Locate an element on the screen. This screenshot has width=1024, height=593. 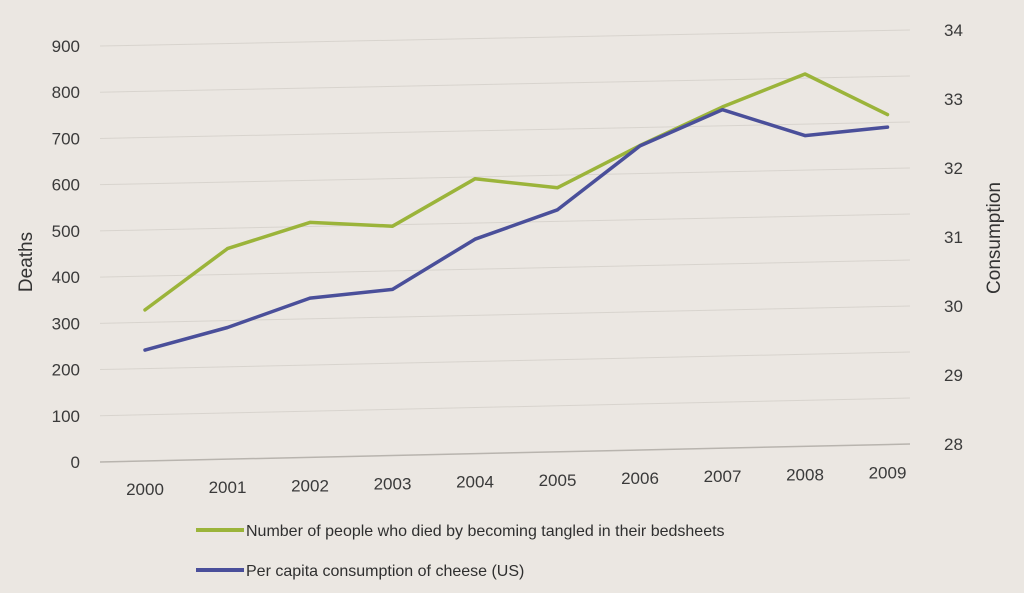
right-tick-label: 29 is located at coordinates (953, 375).